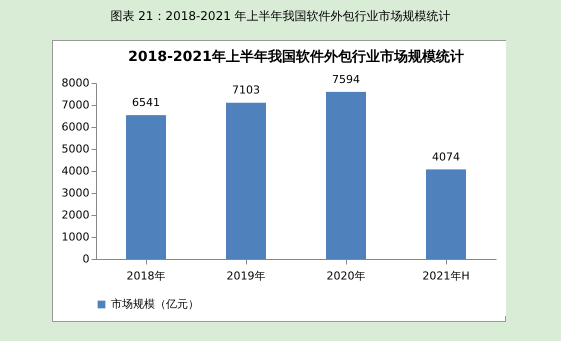 Image resolution: width=561 pixels, height=341 pixels. I want to click on text: 图表 21：2018-2021 年上半年我国软件外包行业市场规模统计, so click(280, 16).